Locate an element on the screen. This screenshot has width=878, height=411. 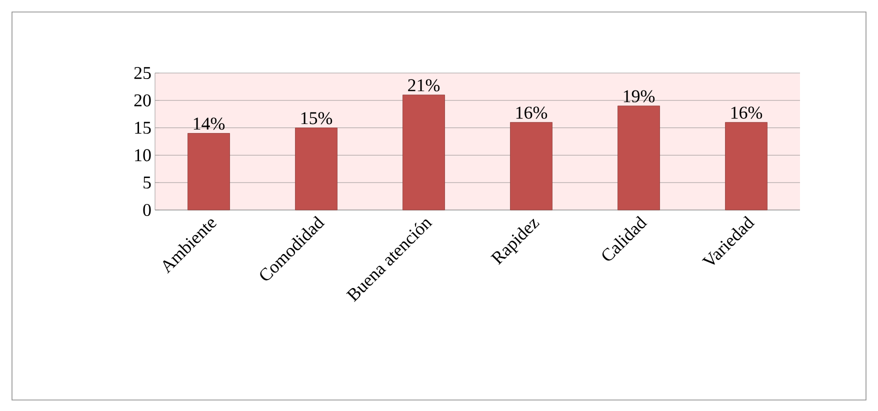
y-tick-label: 20 is located at coordinates (142, 100).